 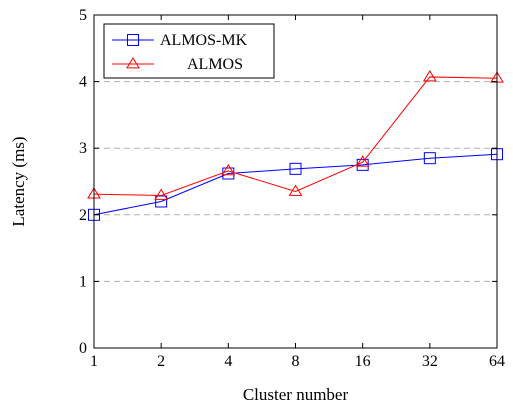 I want to click on y-tick-label-5: 5, so click(x=83, y=15).